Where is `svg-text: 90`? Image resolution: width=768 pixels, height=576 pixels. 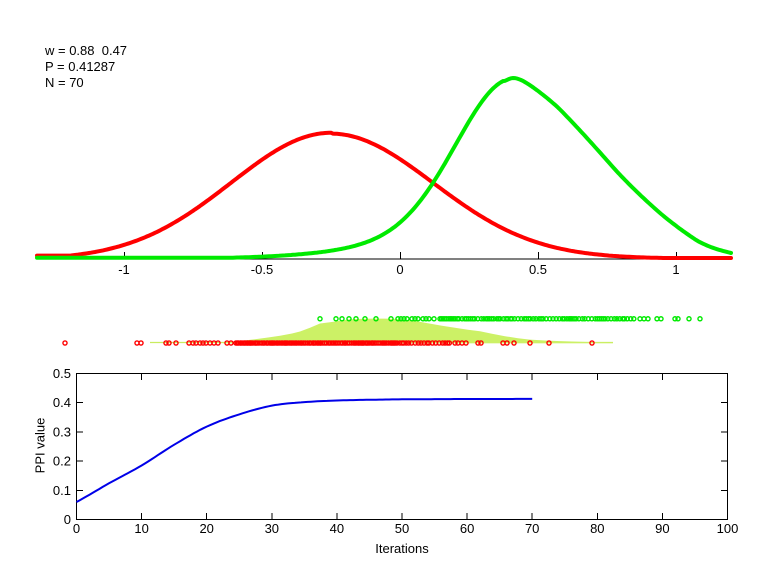
svg-text: 90 is located at coordinates (662, 528).